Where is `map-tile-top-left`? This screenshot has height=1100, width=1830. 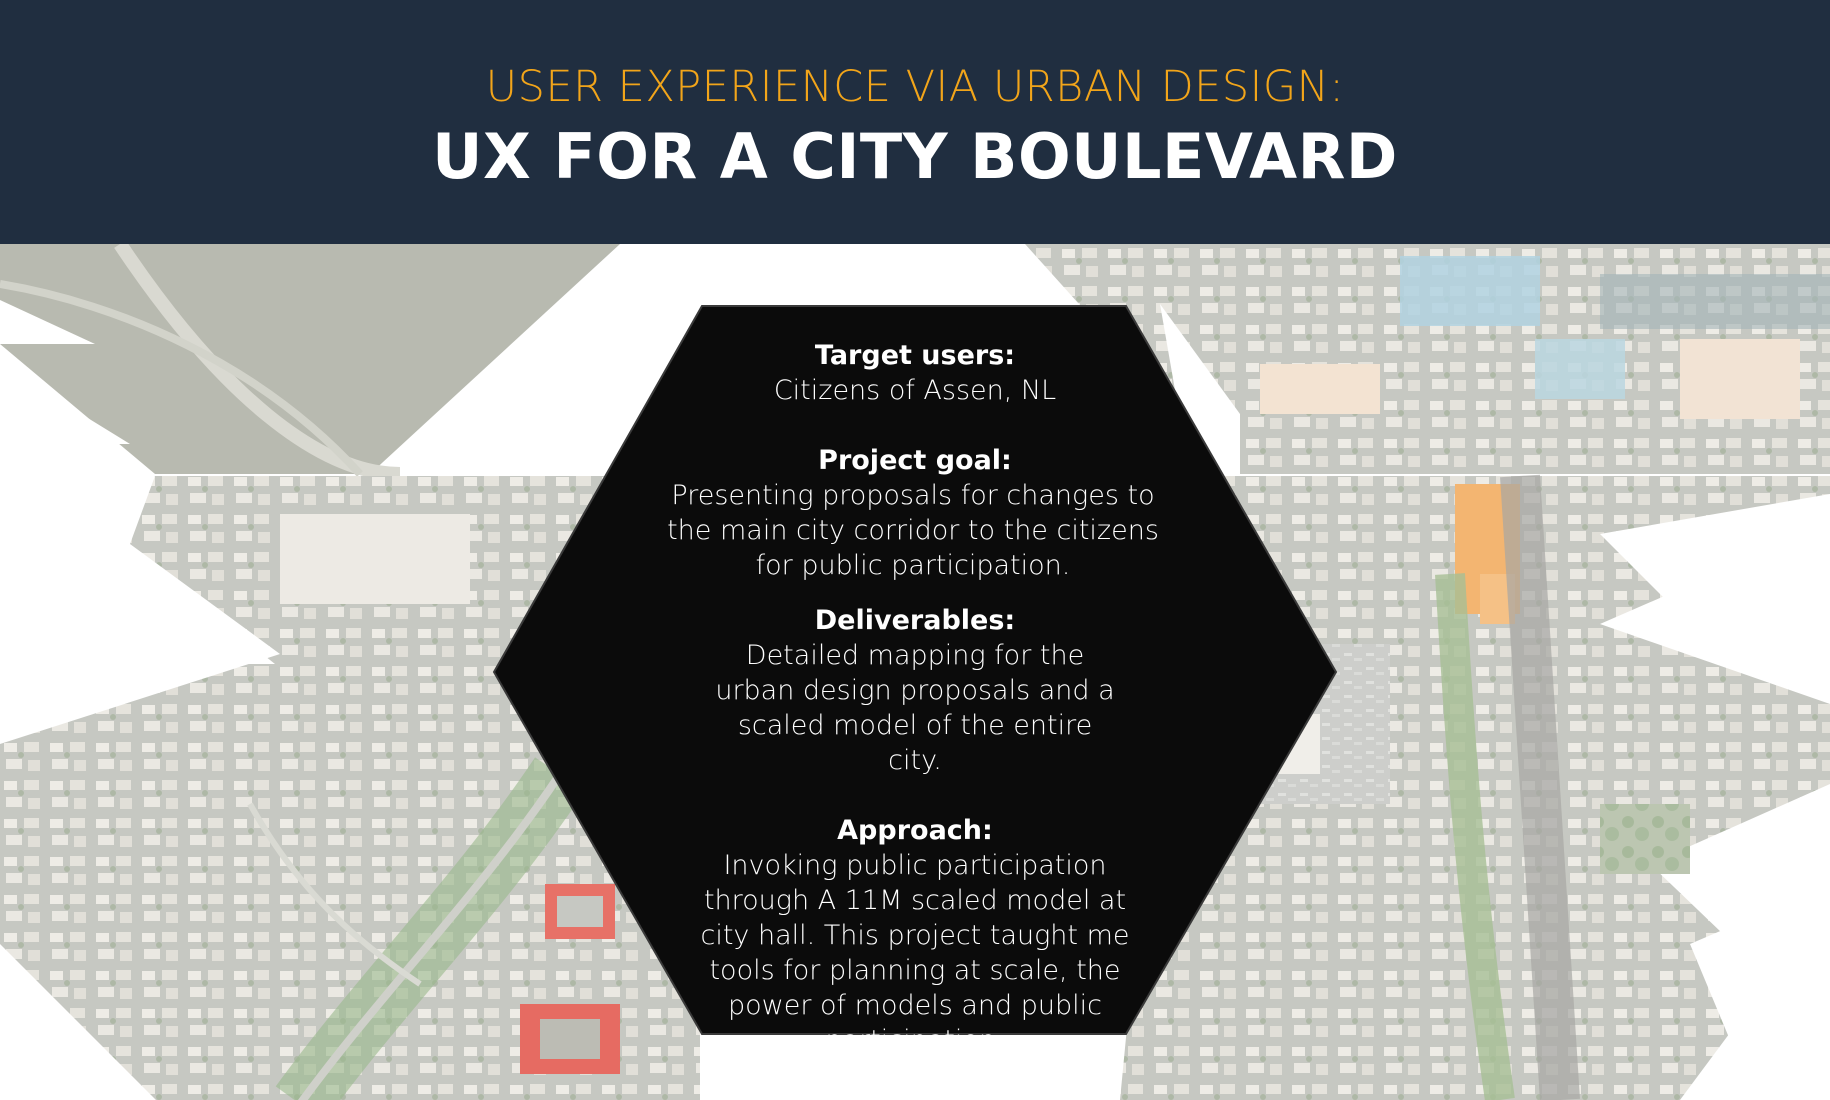
map-tile-top-left is located at coordinates (310, 362).